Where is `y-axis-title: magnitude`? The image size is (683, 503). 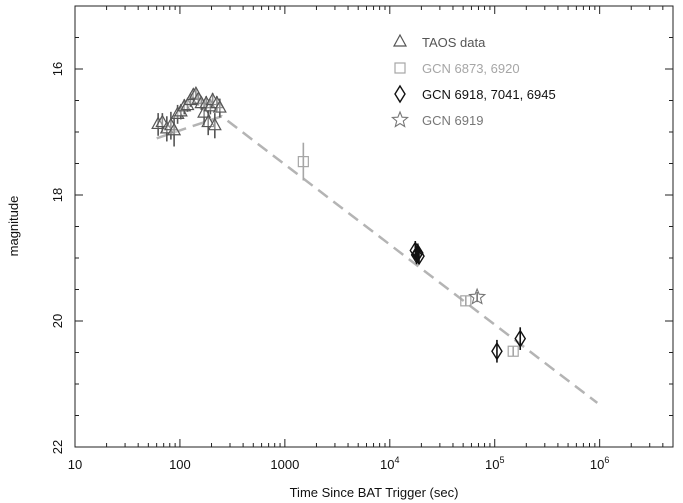 y-axis-title: magnitude is located at coordinates (13, 226).